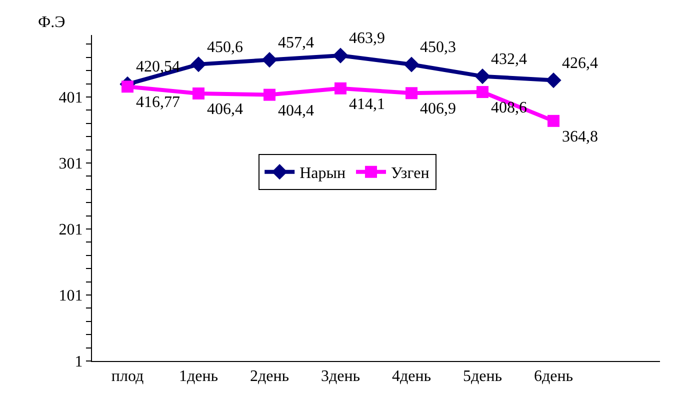 This screenshot has height=403, width=677. What do you see at coordinates (340, 377) in the screenshot?
I see `x-tick-label: 3день` at bounding box center [340, 377].